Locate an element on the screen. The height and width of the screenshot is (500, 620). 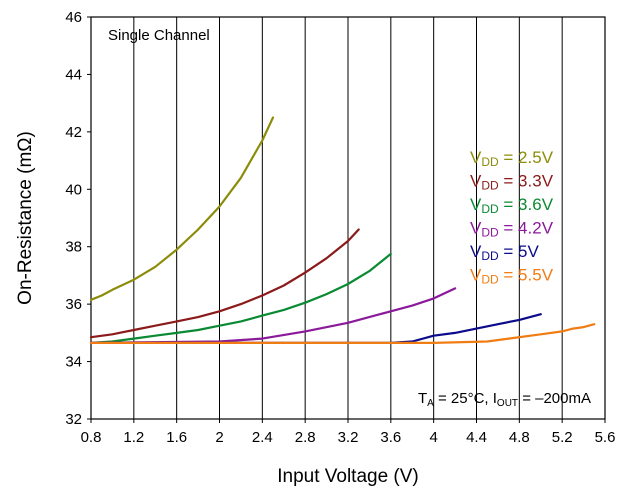
legend-entry-2: VDD = 3.3V is located at coordinates (512, 182).